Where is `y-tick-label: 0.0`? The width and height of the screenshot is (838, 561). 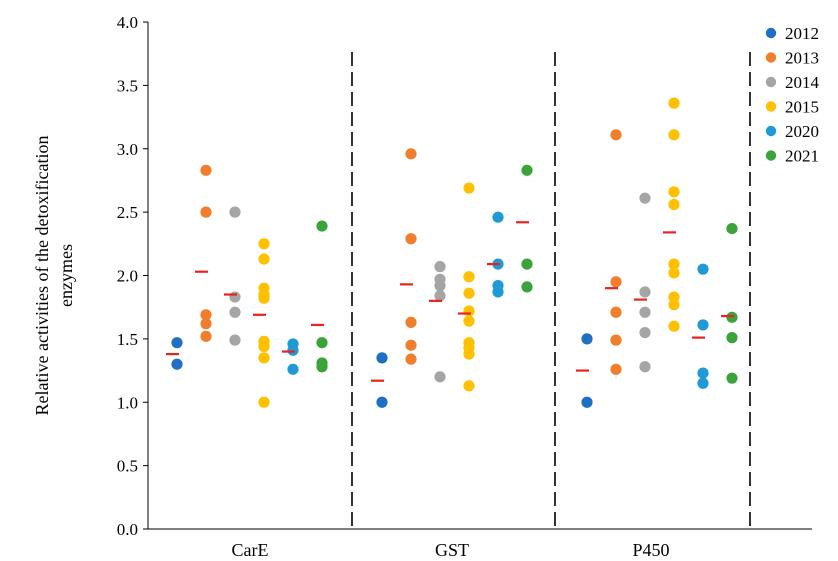
y-tick-label: 0.0 is located at coordinates (127, 529).